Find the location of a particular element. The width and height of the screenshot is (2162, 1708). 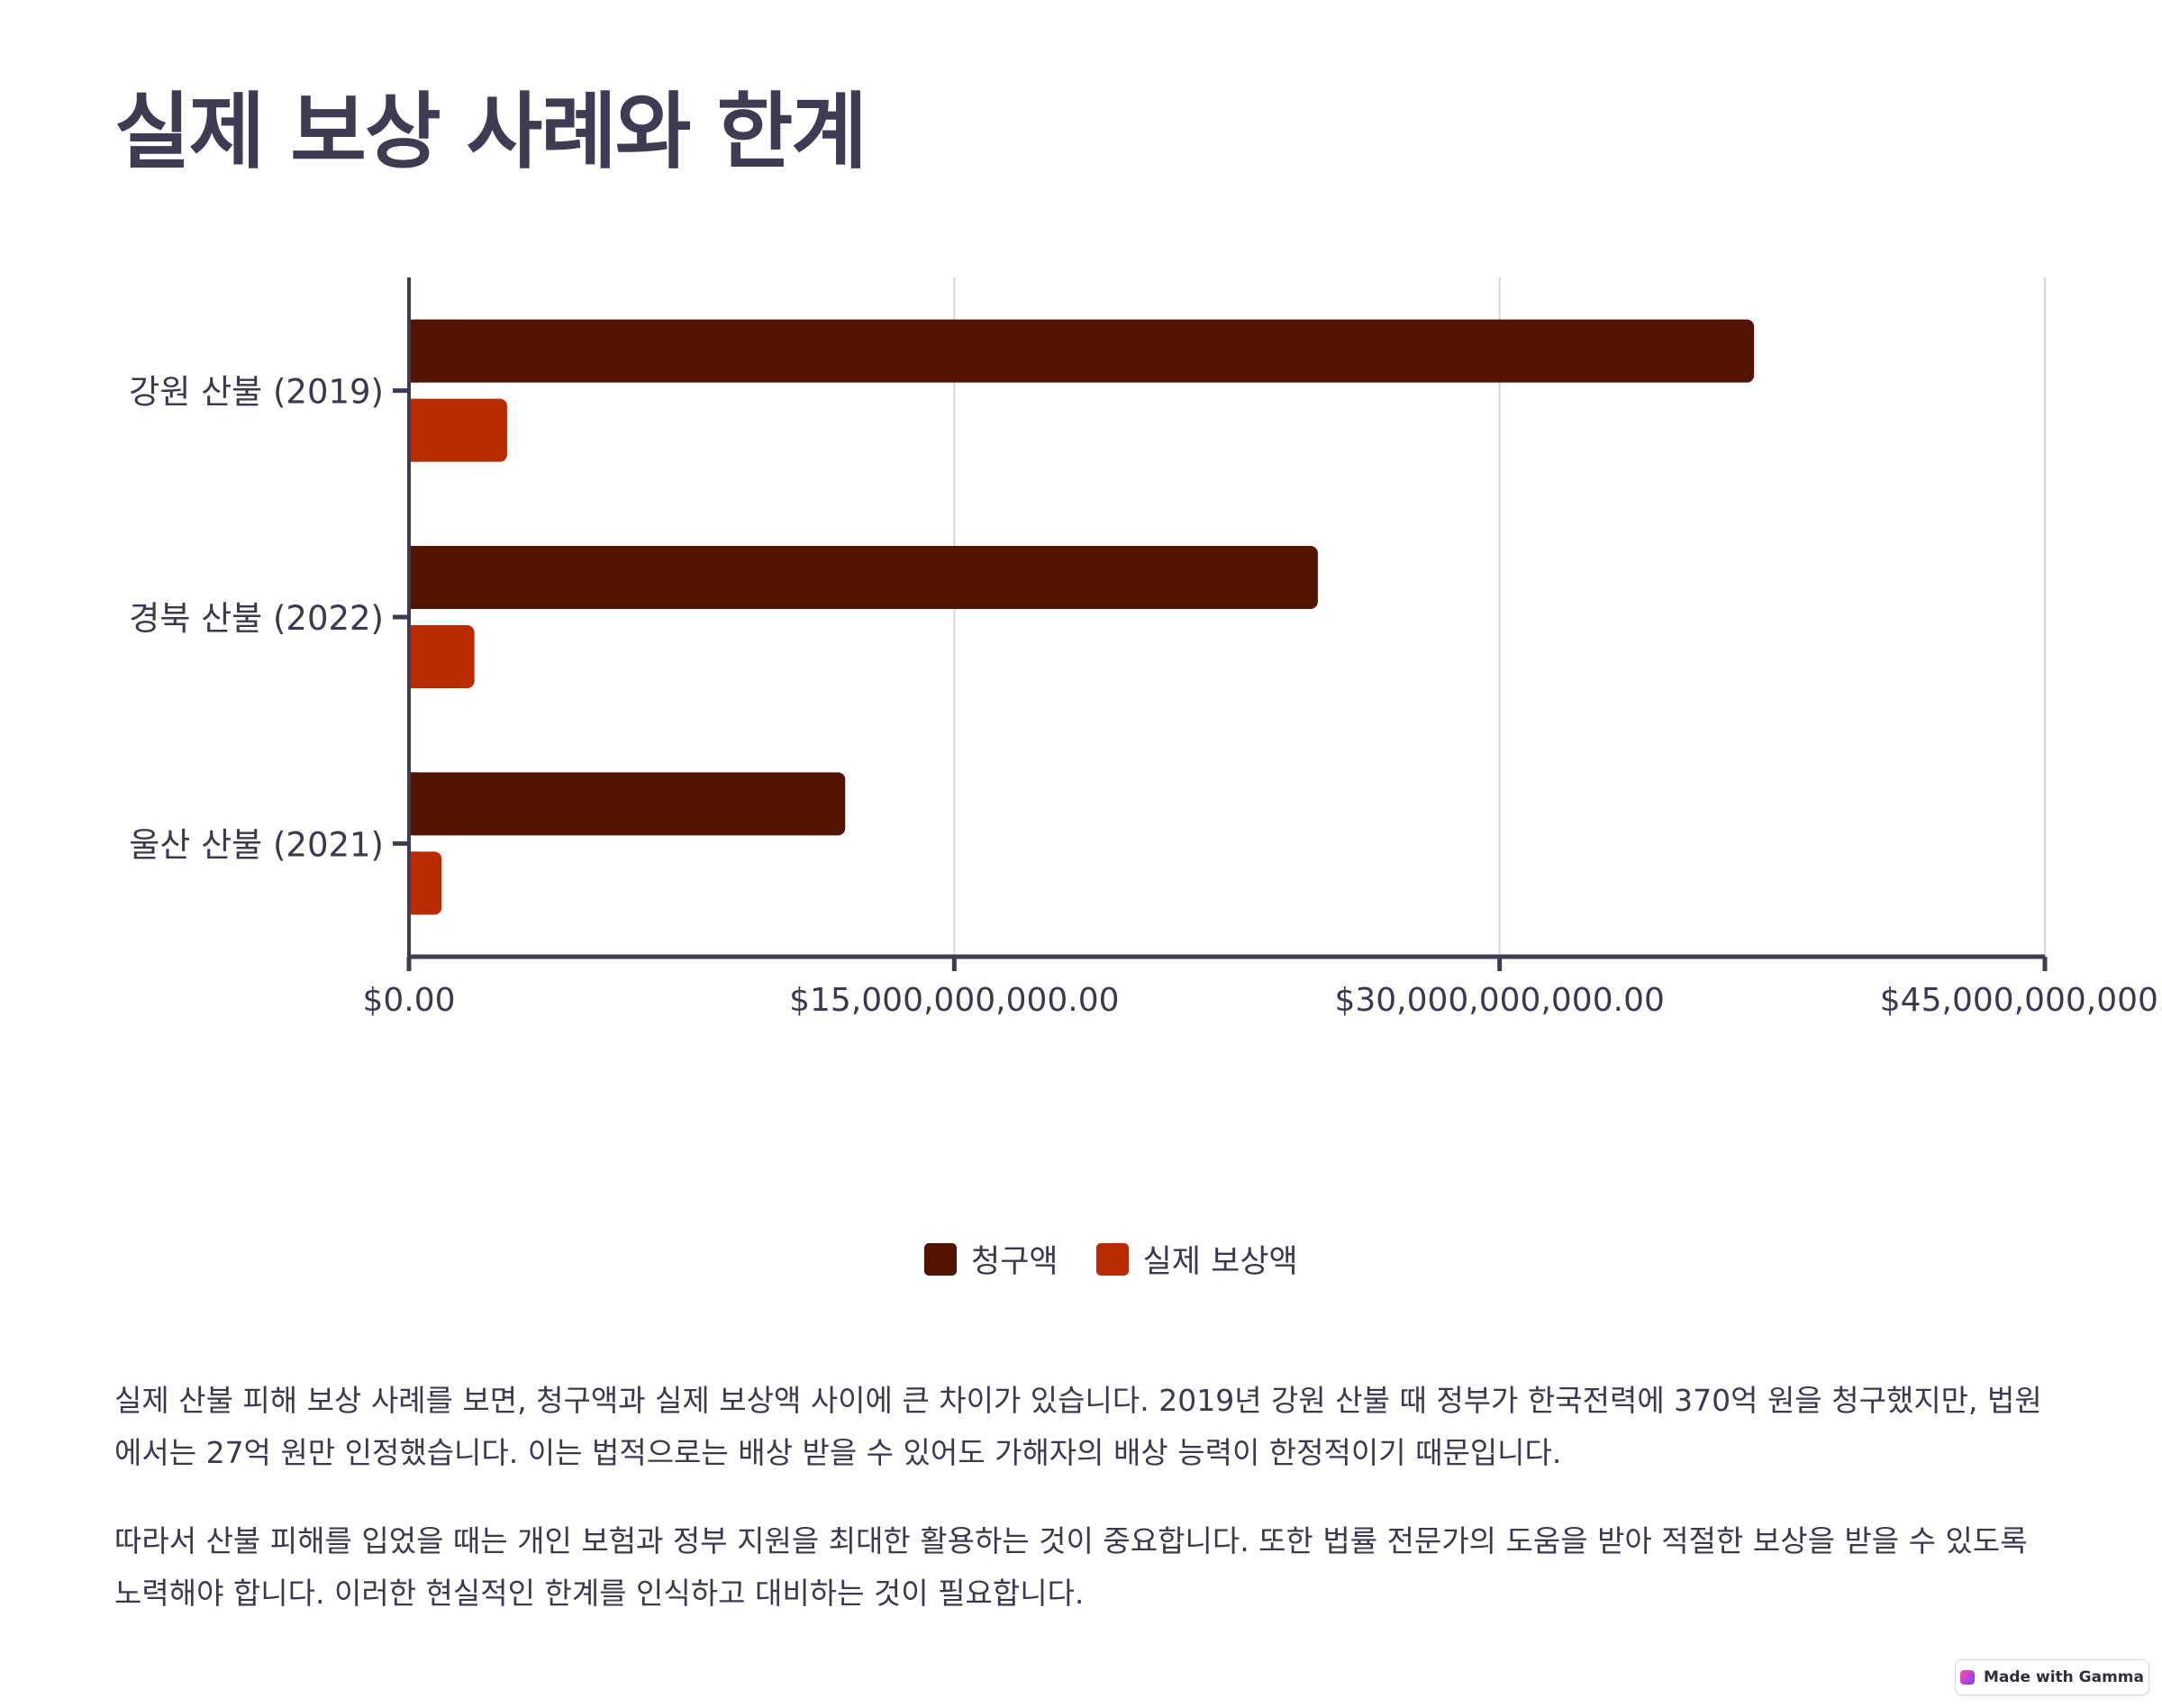

x-tick-label: $15,000,000,000.00 is located at coordinates (954, 1000).